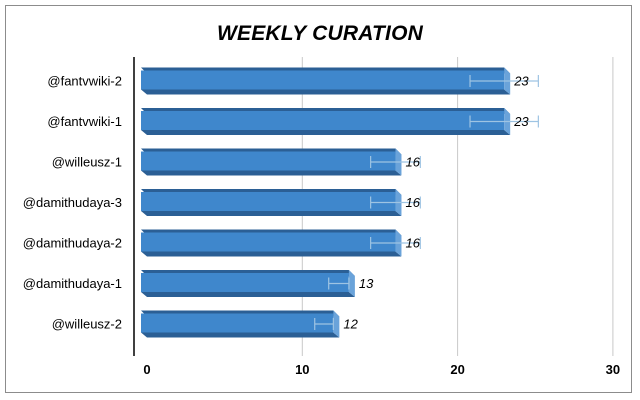 This screenshot has height=400, width=640. I want to click on category-label: @willeusz-2, so click(87, 324).